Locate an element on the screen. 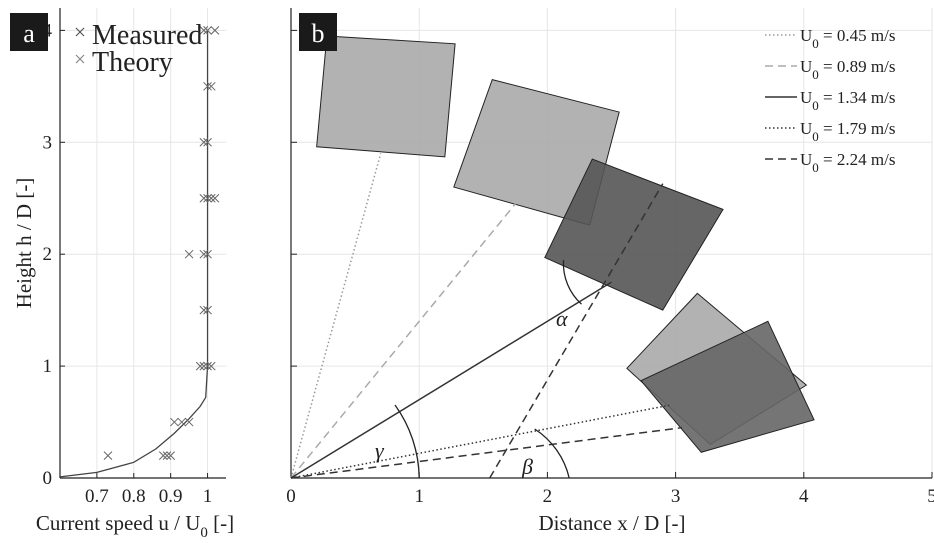 This screenshot has width=934, height=543. legend-label-0: U0 = 0.45 m/s is located at coordinates (847, 38).